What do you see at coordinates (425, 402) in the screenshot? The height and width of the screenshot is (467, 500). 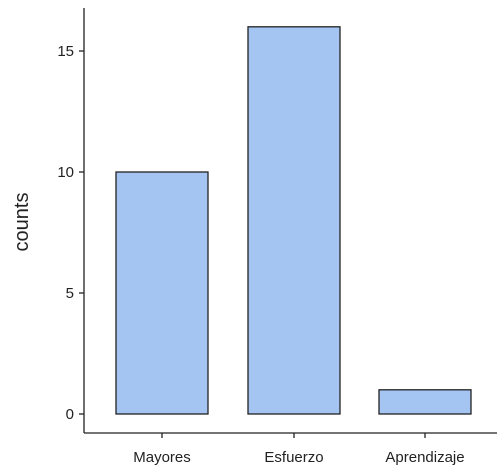 I see `bar-aprendizaje` at bounding box center [425, 402].